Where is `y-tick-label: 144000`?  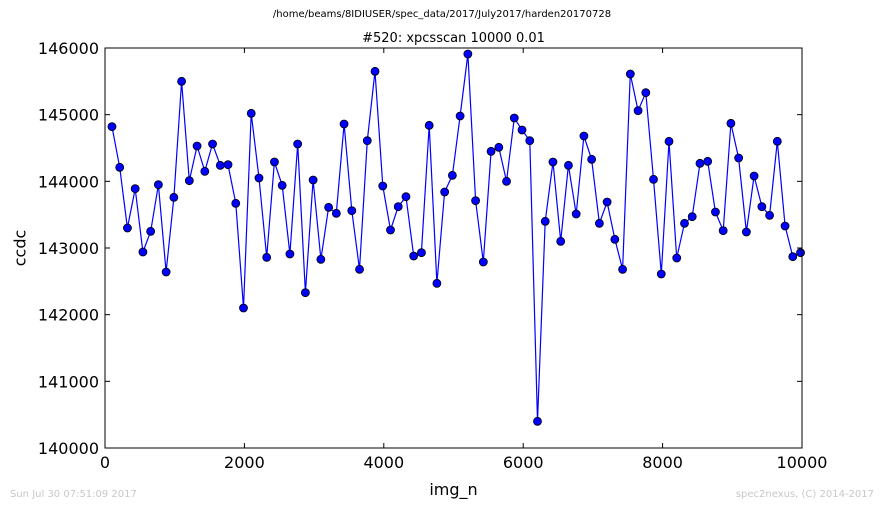 y-tick-label: 144000 is located at coordinates (68, 181).